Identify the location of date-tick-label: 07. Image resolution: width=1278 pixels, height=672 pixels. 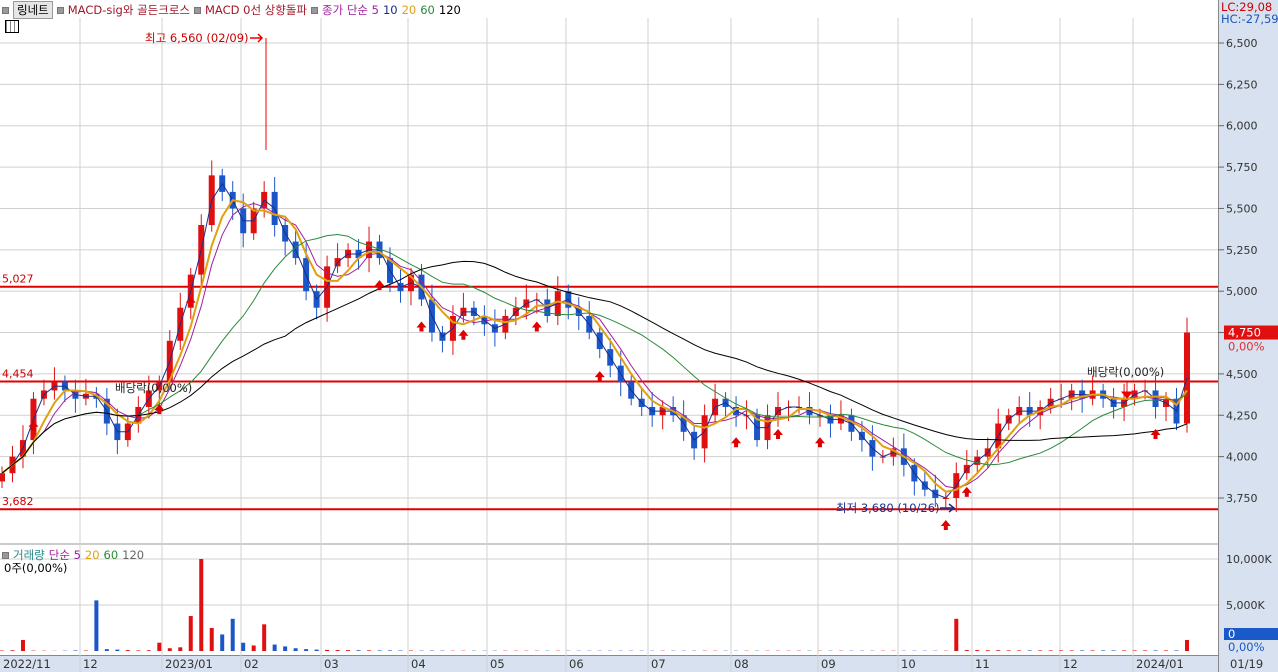
(658, 664).